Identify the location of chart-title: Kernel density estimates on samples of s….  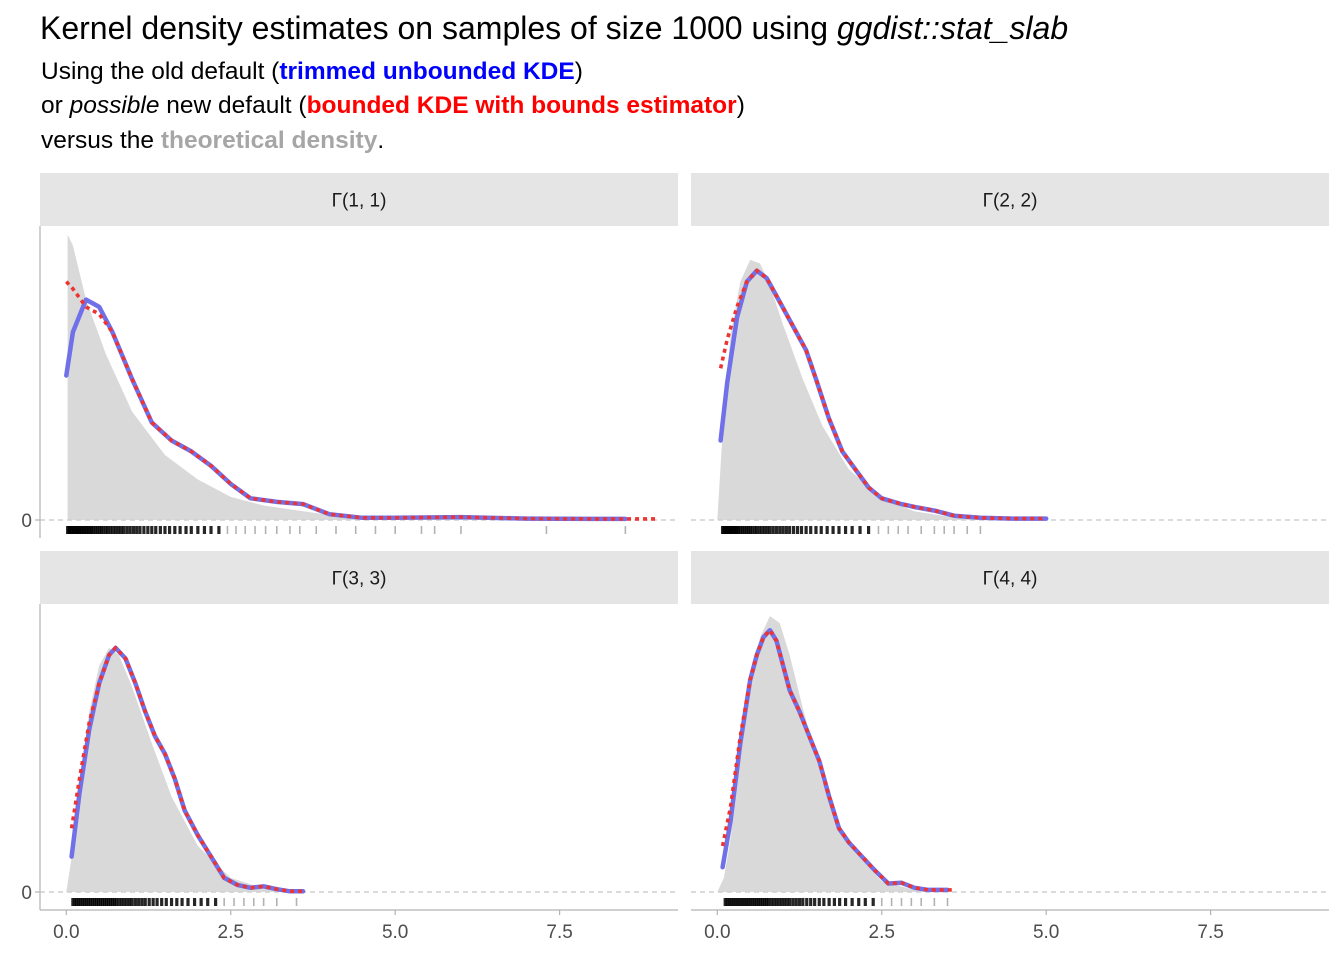
(554, 28).